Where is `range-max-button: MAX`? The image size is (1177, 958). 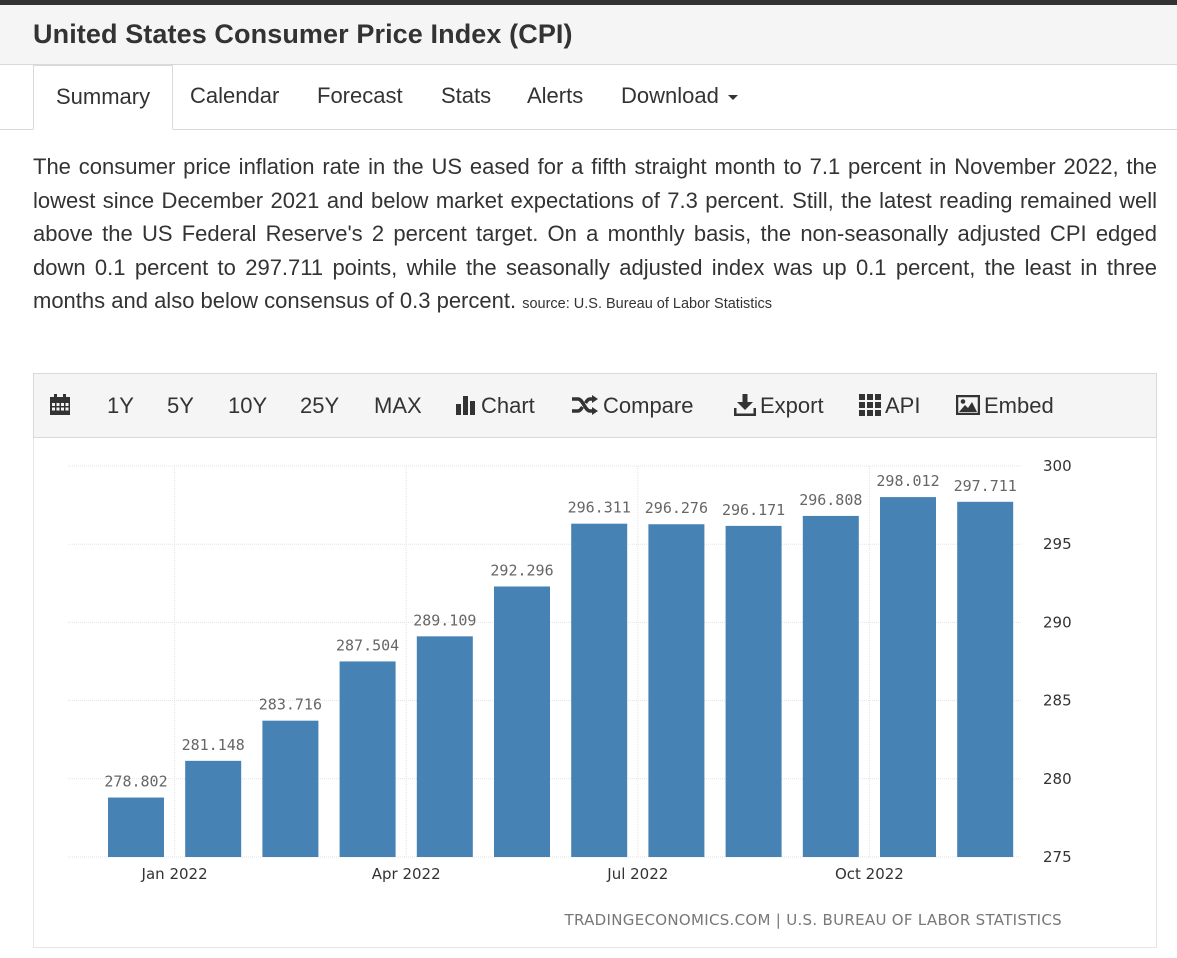 range-max-button: MAX is located at coordinates (398, 405).